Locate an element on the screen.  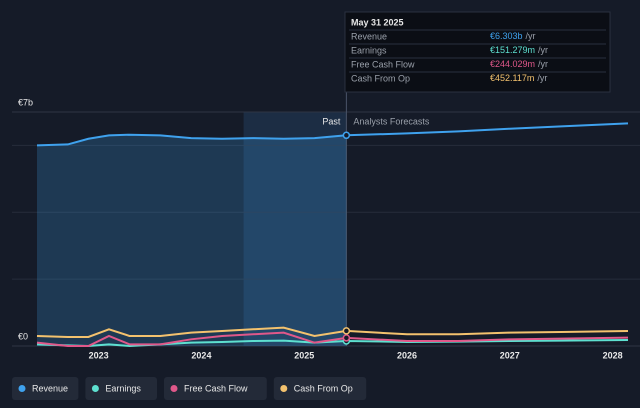
tooltip-label: Revenue is located at coordinates (369, 36).